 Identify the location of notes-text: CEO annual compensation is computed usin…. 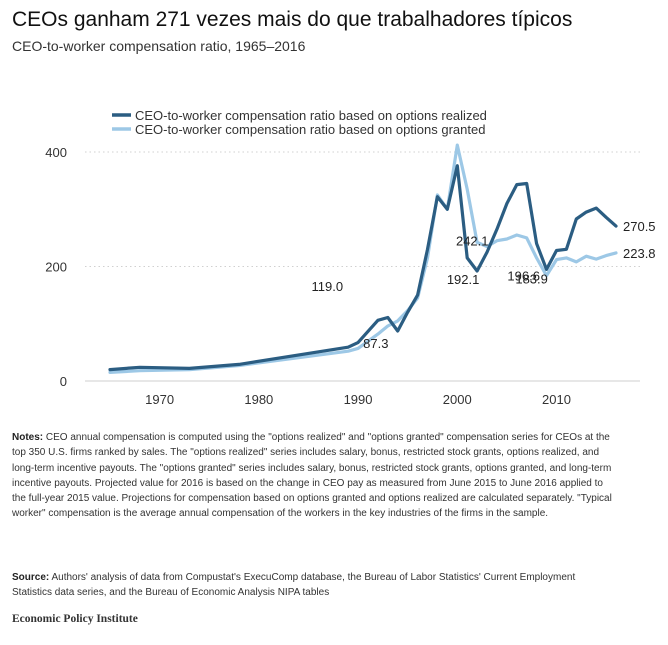
(312, 476).